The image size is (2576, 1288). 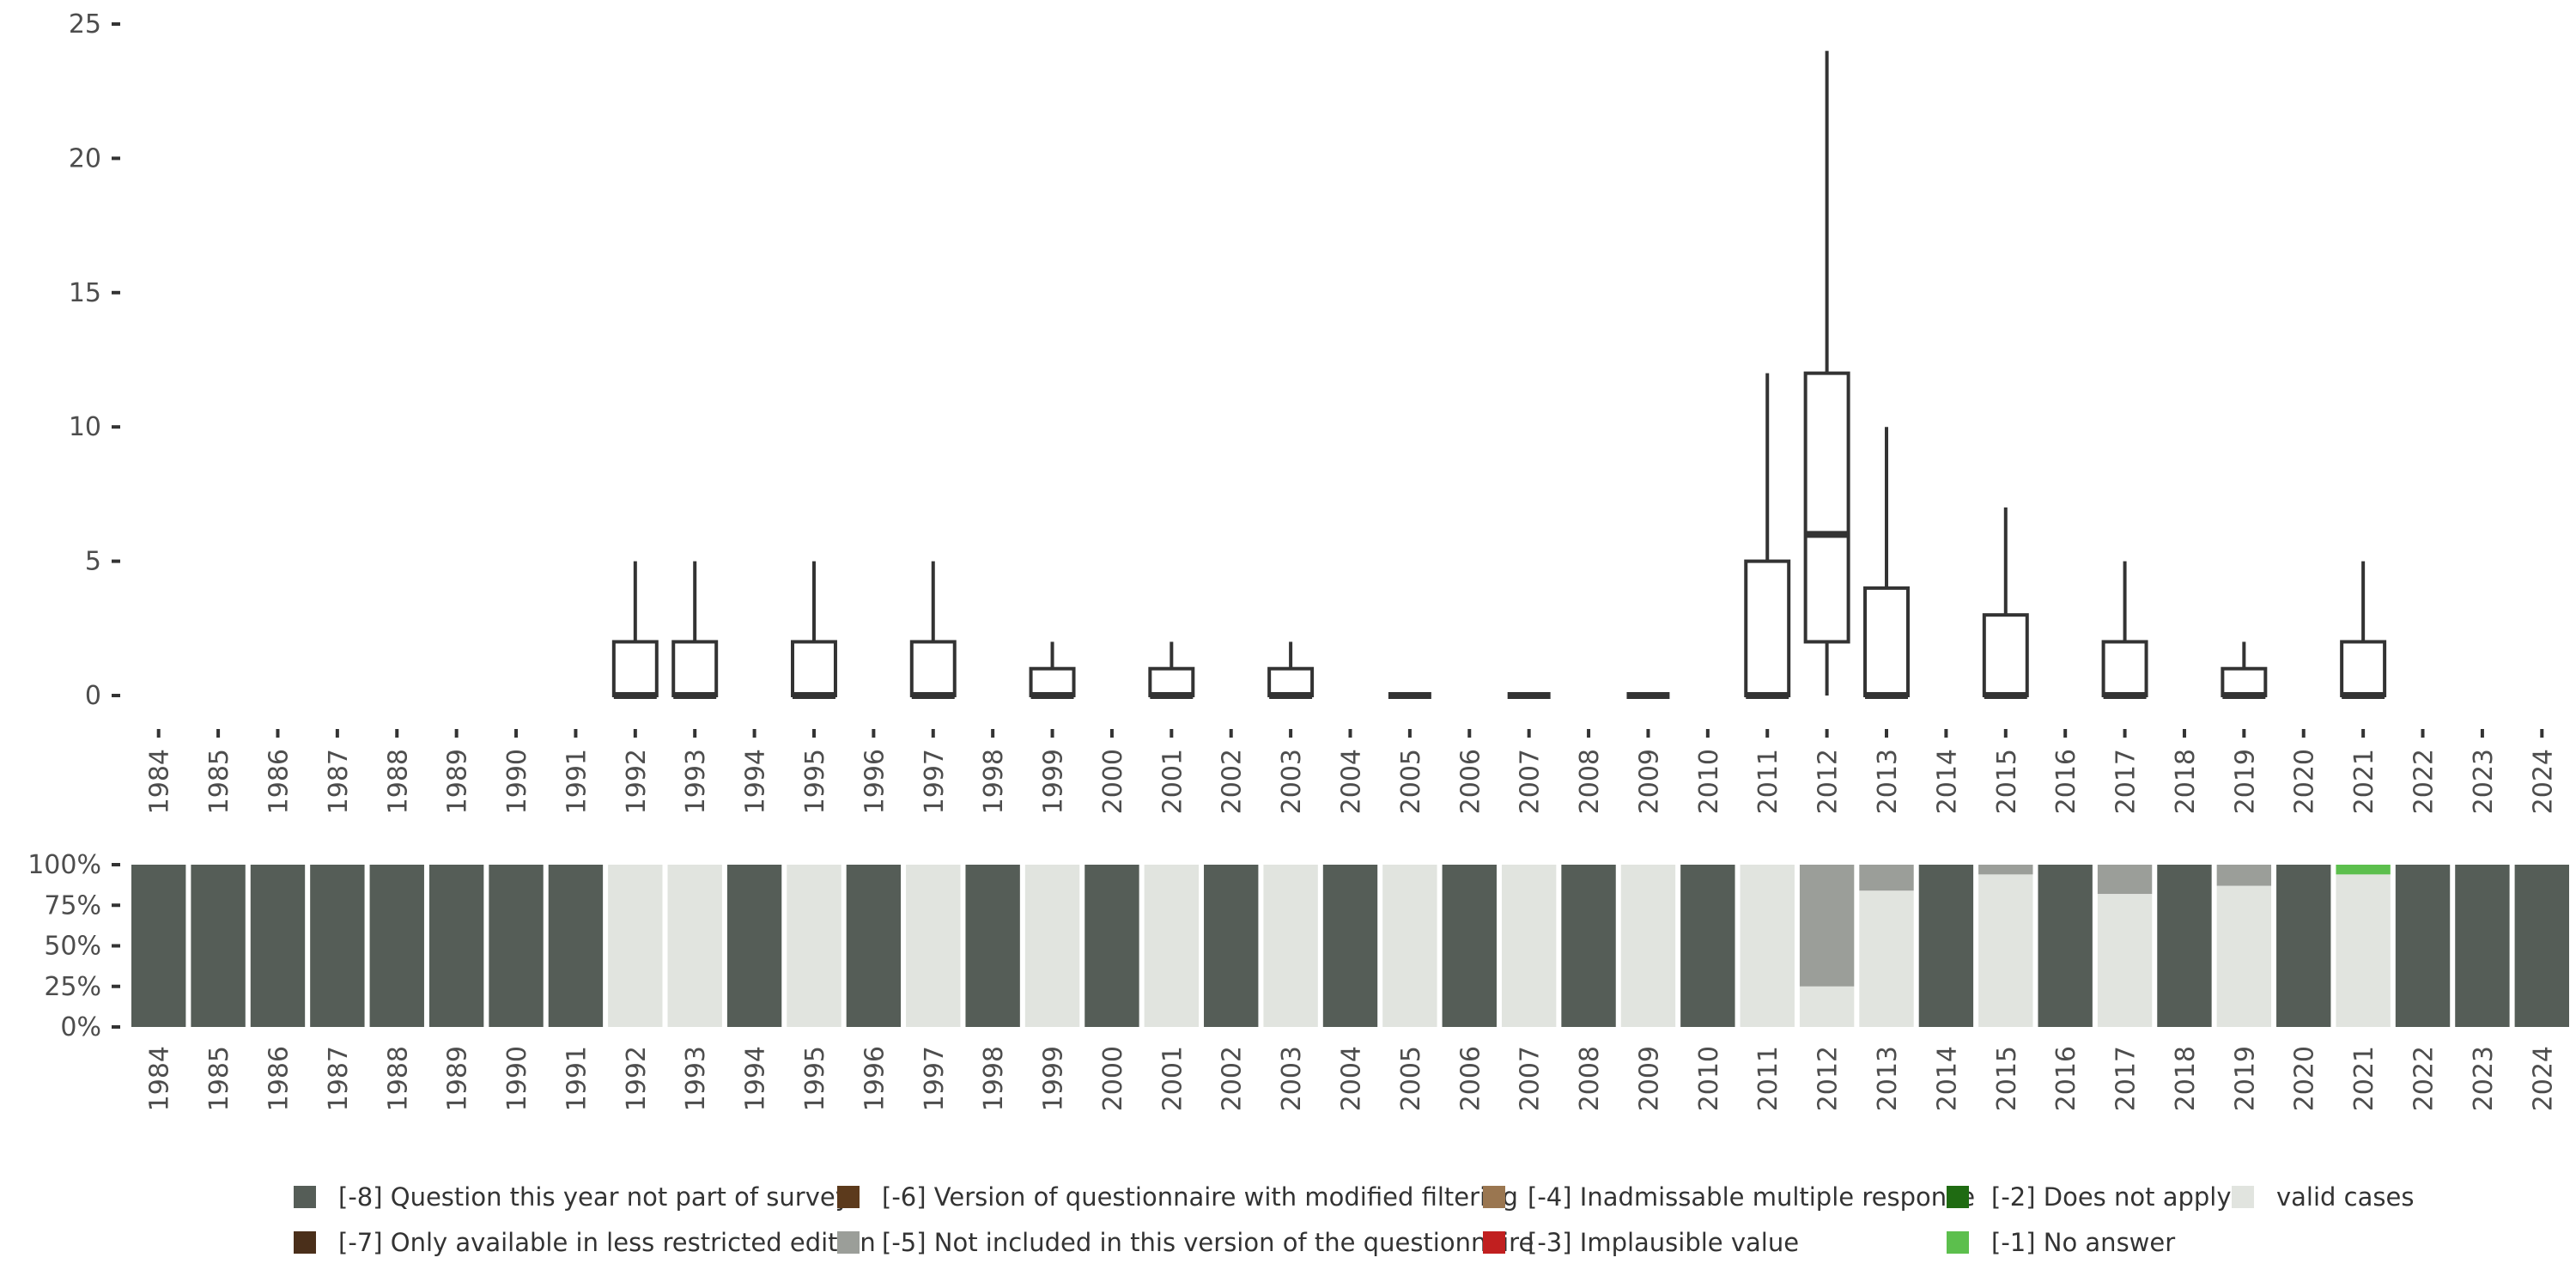 I want to click on x-tick-label: 1993, so click(x=696, y=1078).